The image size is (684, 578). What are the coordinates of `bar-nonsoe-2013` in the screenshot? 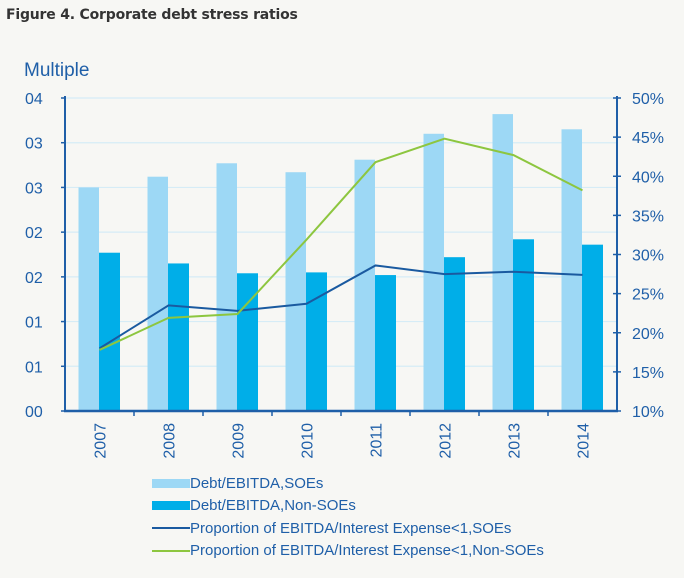 It's located at (523, 325).